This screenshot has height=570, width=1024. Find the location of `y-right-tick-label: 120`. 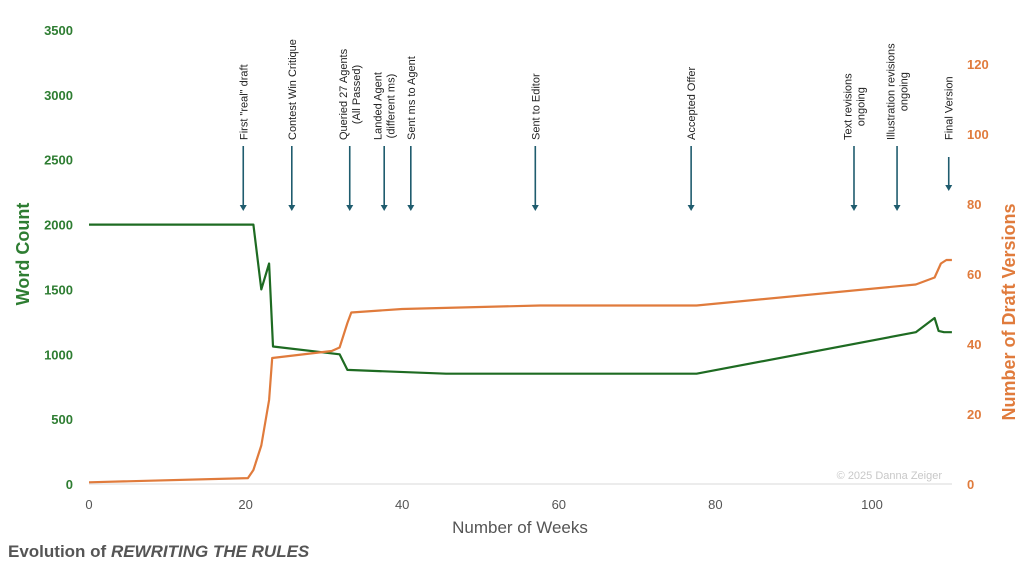

y-right-tick-label: 120 is located at coordinates (978, 64).